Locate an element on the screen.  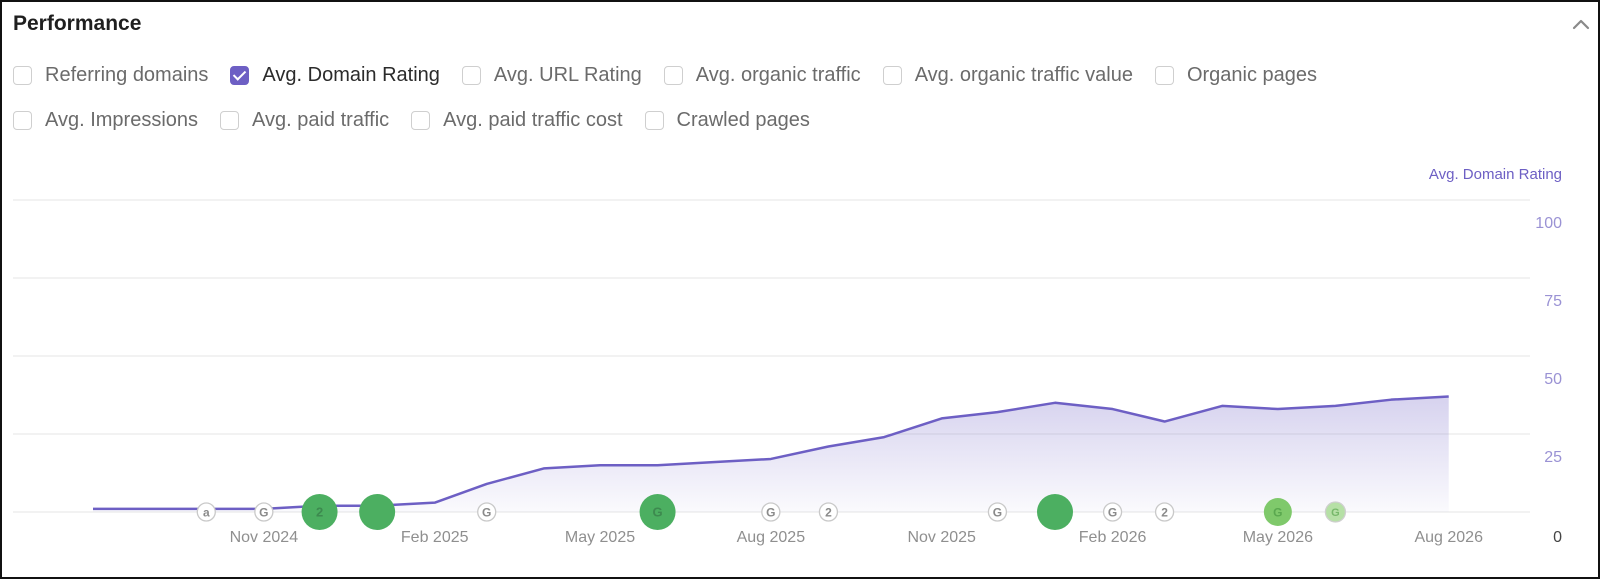
chevron-up-icon is located at coordinates (1581, 25).